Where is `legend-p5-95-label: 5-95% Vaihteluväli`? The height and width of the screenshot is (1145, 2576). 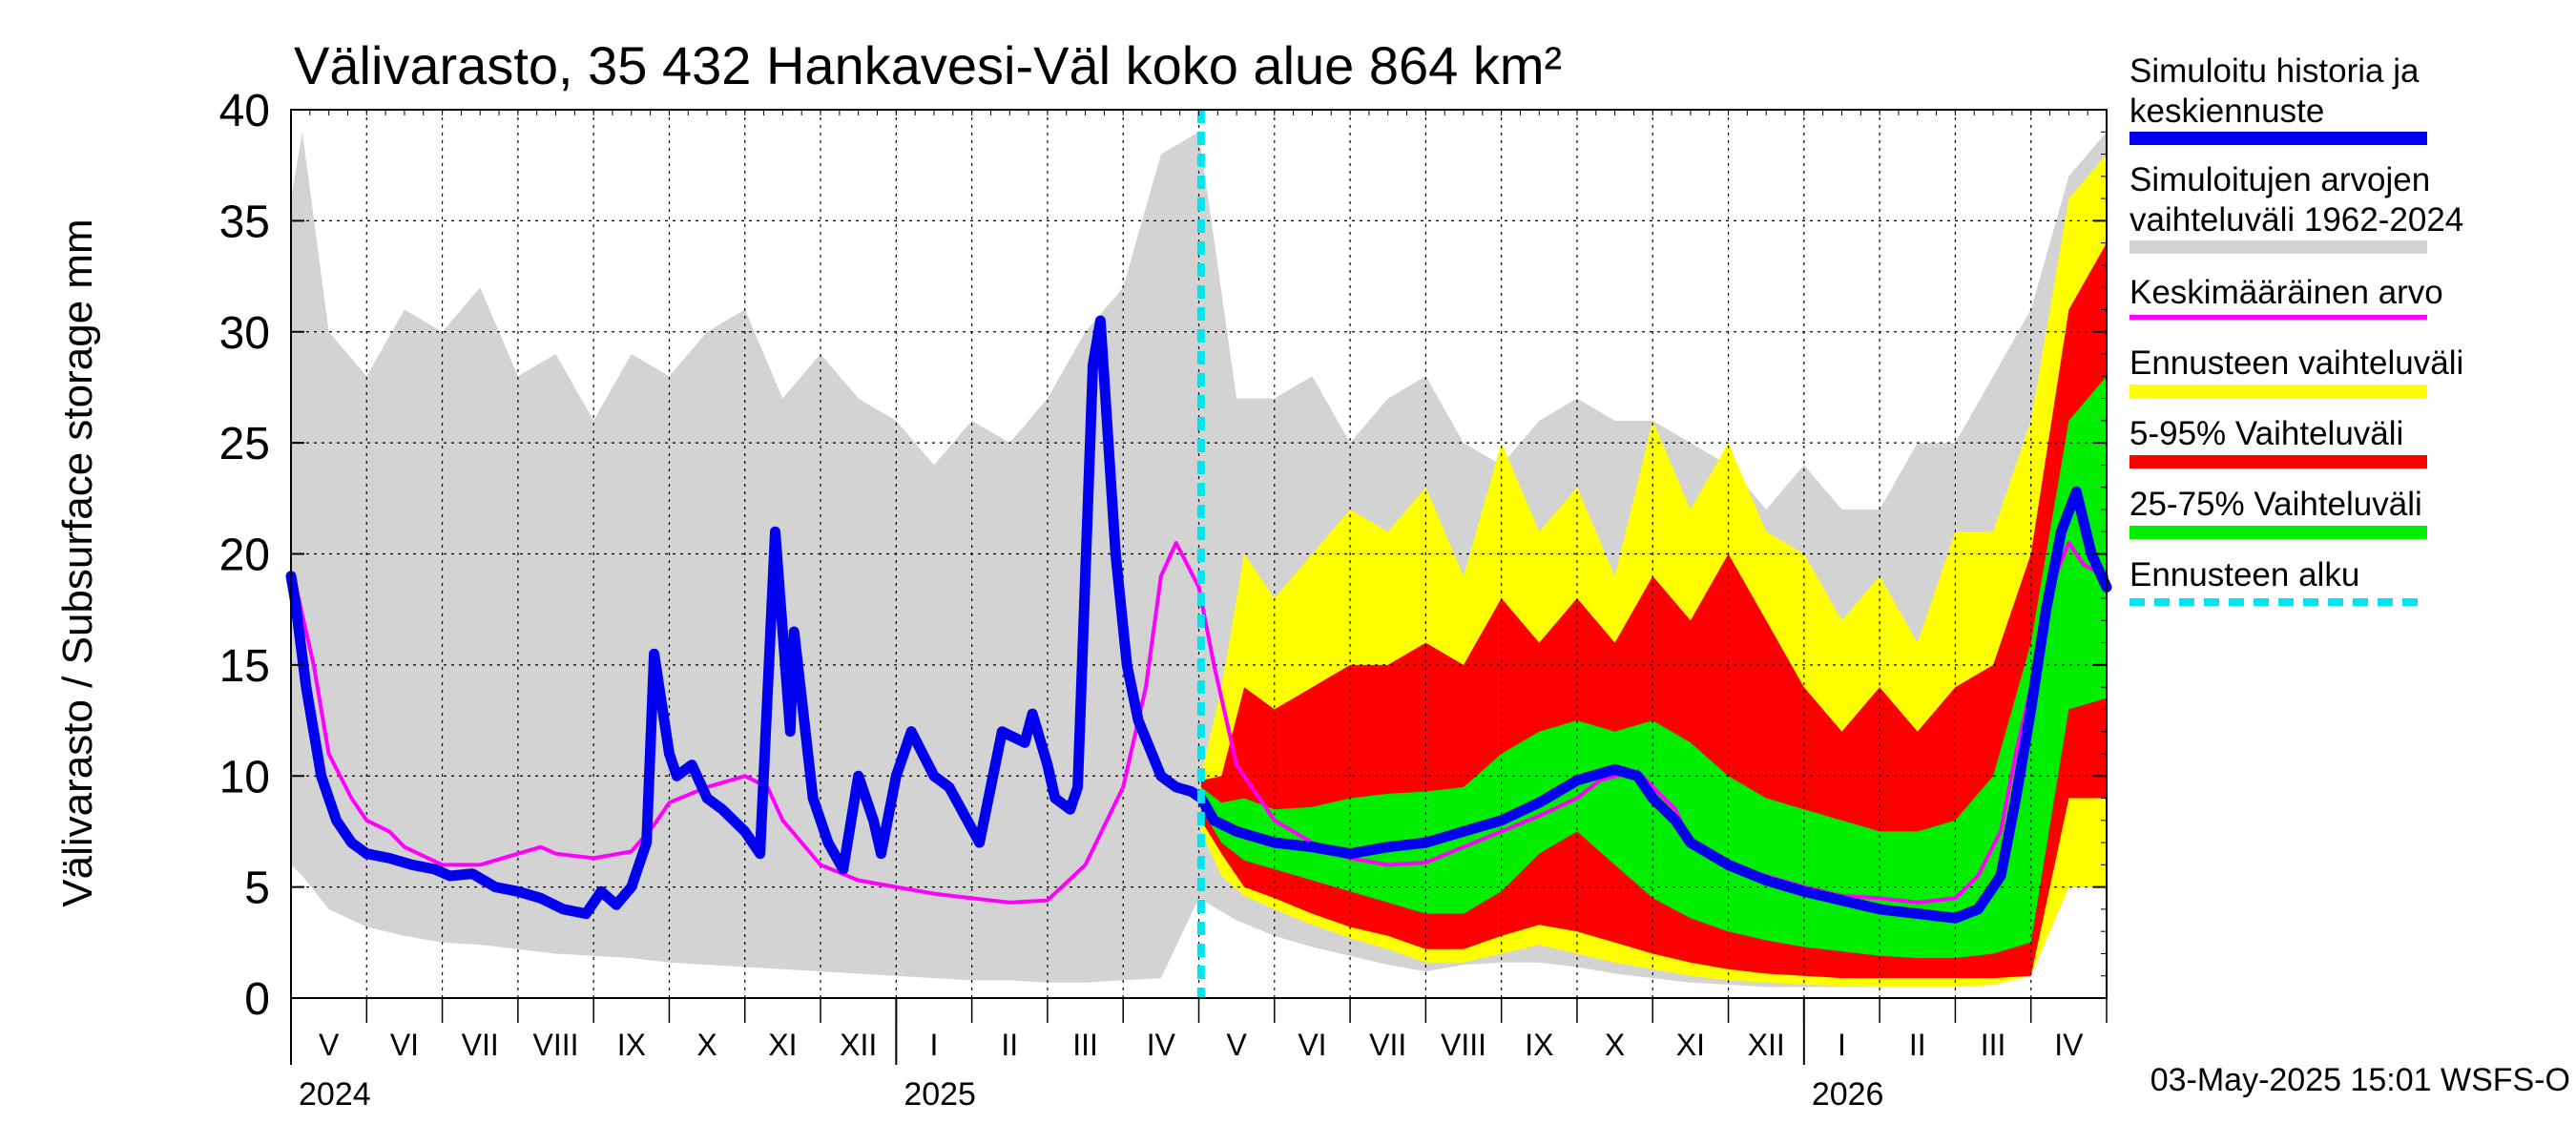
legend-p5-95-label: 5-95% Vaihteluväli is located at coordinates (2266, 433).